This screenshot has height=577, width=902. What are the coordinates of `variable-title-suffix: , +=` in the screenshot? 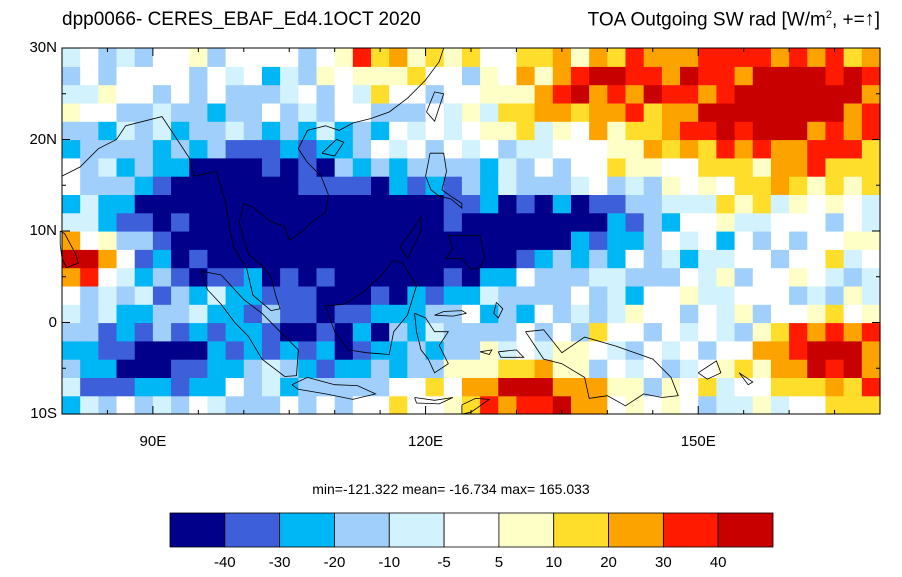 It's located at (848, 20).